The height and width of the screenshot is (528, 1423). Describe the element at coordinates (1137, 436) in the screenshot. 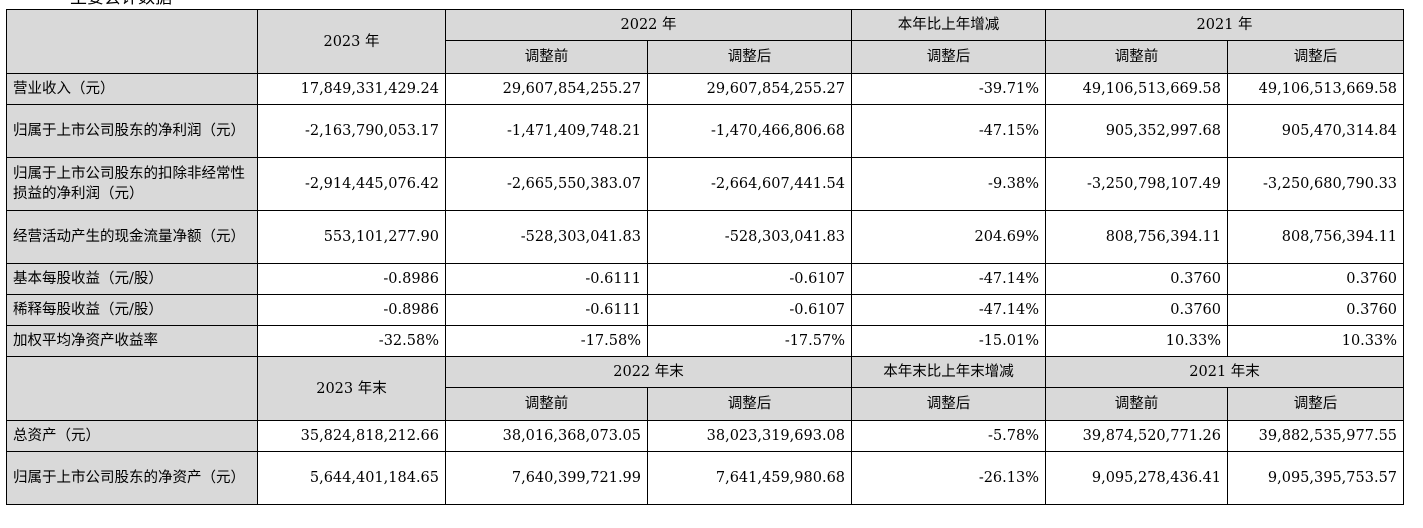

I see `cell-2021-before: 39,874,520,771.26` at that location.